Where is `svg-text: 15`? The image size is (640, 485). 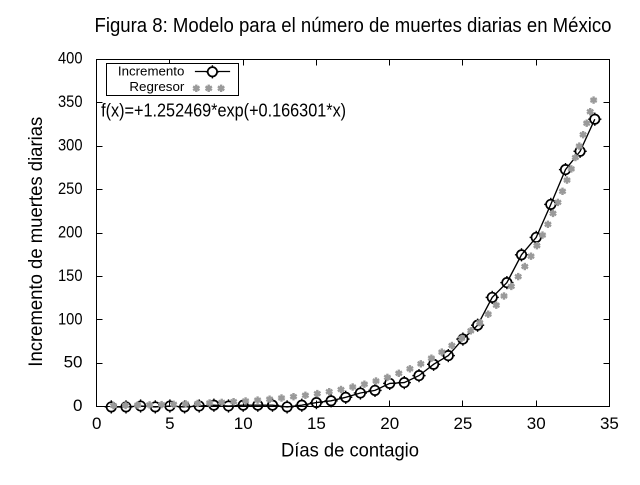
svg-text: 15 is located at coordinates (316, 423).